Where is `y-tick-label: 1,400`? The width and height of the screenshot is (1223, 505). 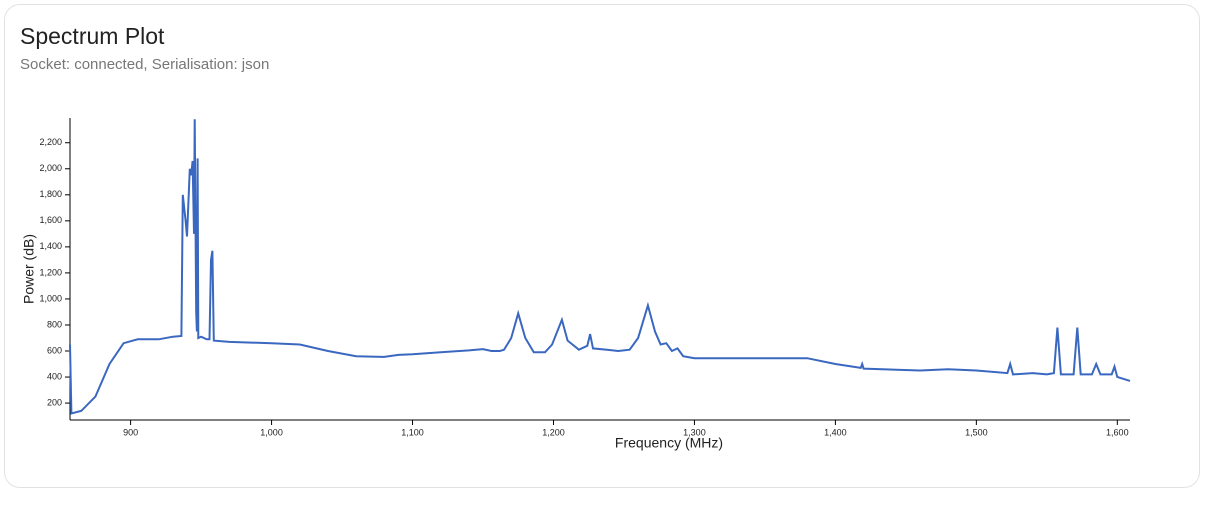
y-tick-label: 1,400 is located at coordinates (50, 246).